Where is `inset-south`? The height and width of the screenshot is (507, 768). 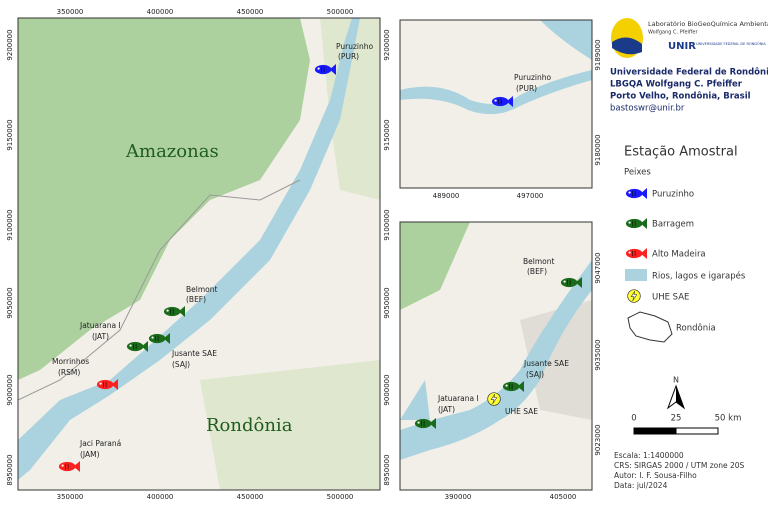
inset-south is located at coordinates (496, 356).